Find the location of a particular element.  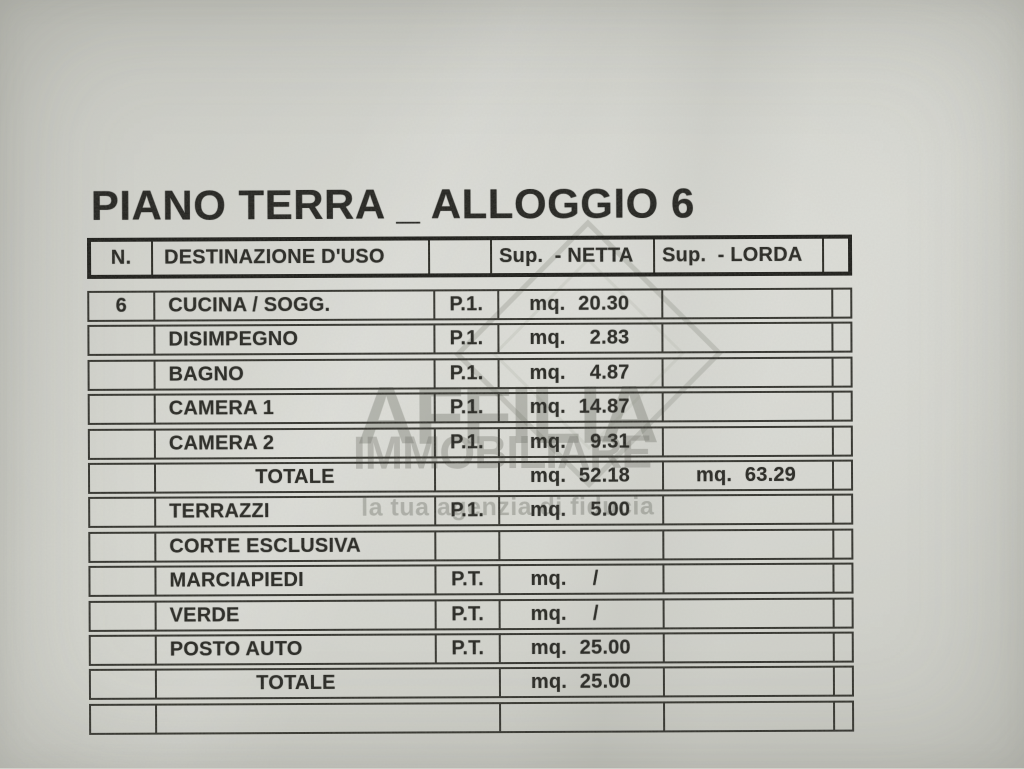

netta-value: 5.00 is located at coordinates (599, 510).